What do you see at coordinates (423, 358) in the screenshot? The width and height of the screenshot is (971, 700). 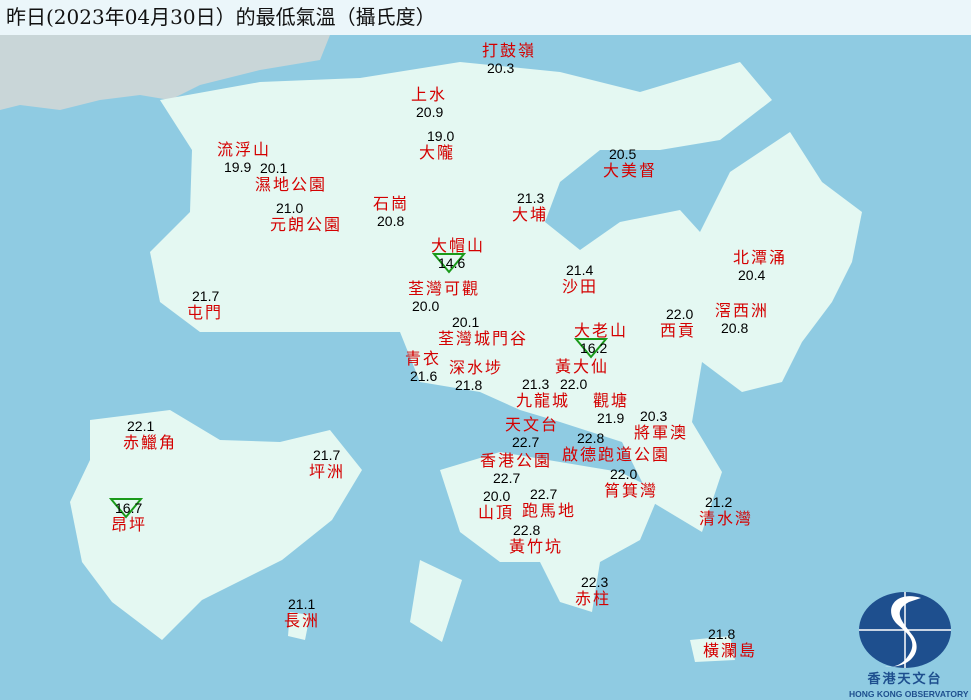 I see `station-name: 青衣` at bounding box center [423, 358].